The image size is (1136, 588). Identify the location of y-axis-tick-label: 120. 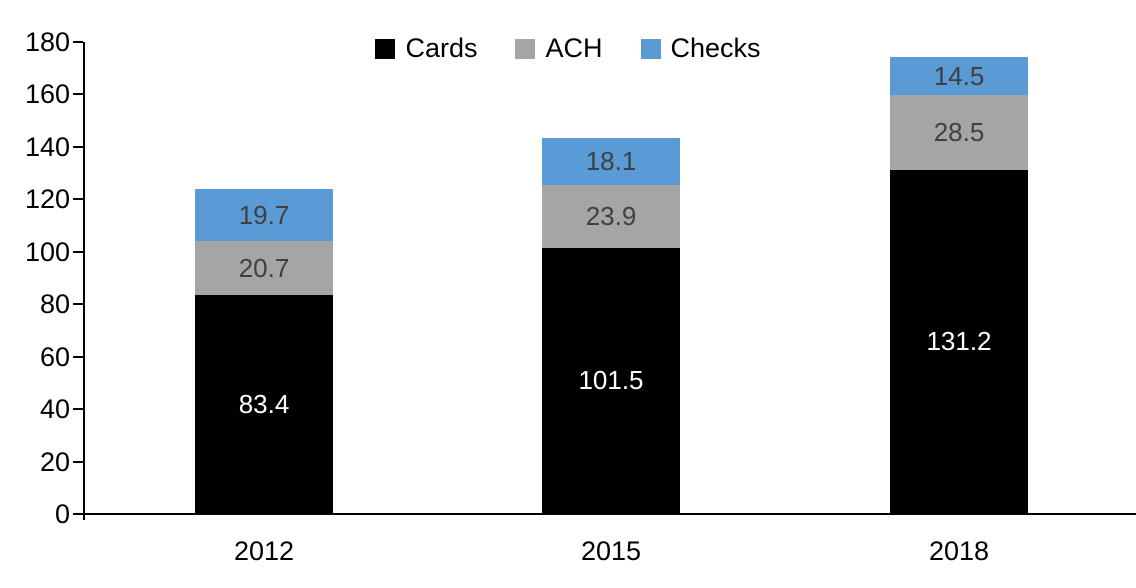
(47, 199).